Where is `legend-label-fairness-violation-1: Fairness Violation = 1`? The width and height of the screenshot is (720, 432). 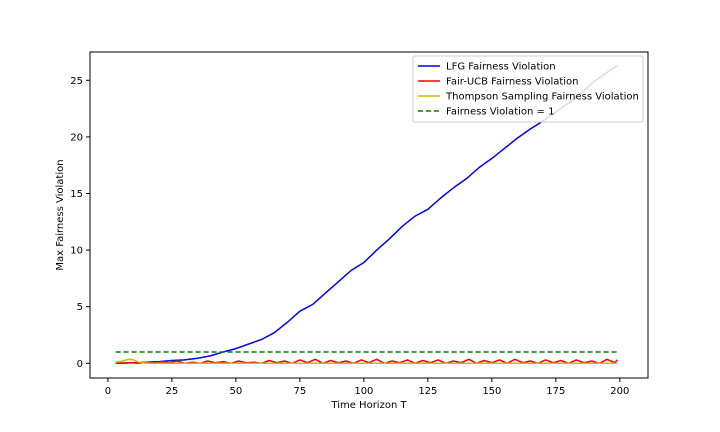 legend-label-fairness-violation-1: Fairness Violation = 1 is located at coordinates (500, 112).